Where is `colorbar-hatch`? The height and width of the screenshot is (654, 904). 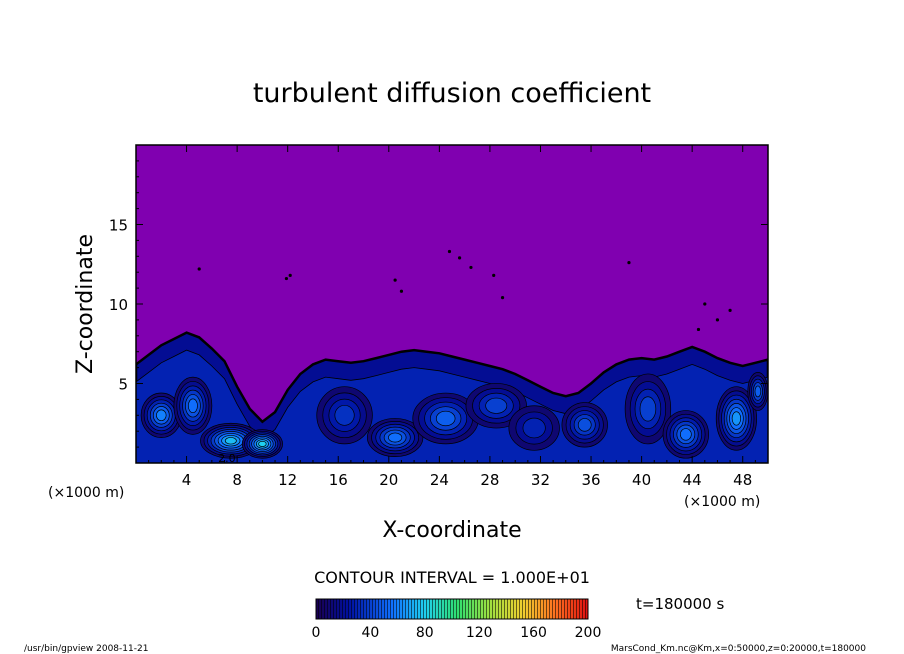 colorbar-hatch is located at coordinates (452, 609).